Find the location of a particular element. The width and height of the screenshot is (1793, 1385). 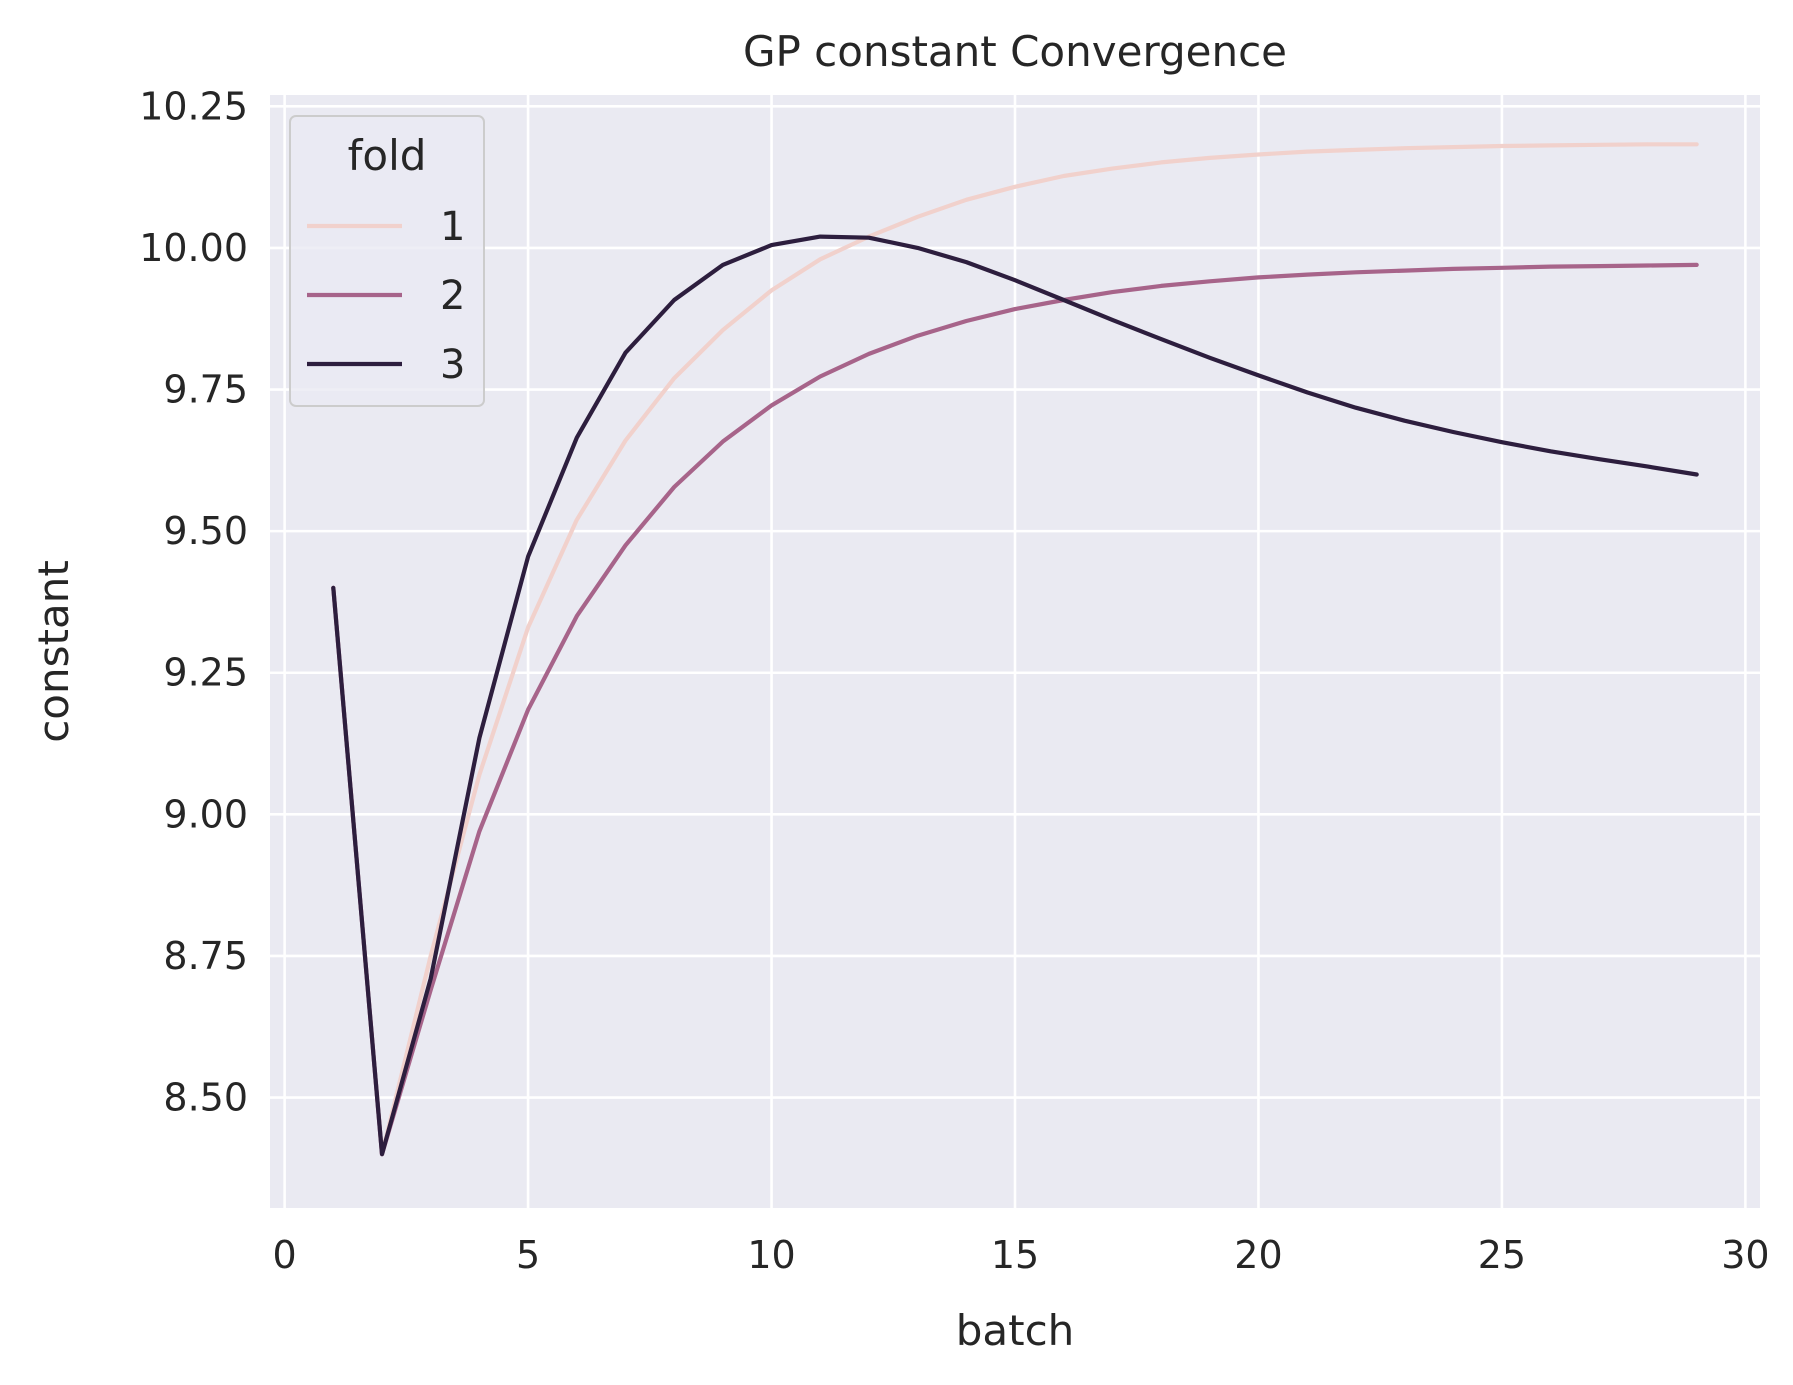

legend-label-fold-1: 1 is located at coordinates (452, 227).